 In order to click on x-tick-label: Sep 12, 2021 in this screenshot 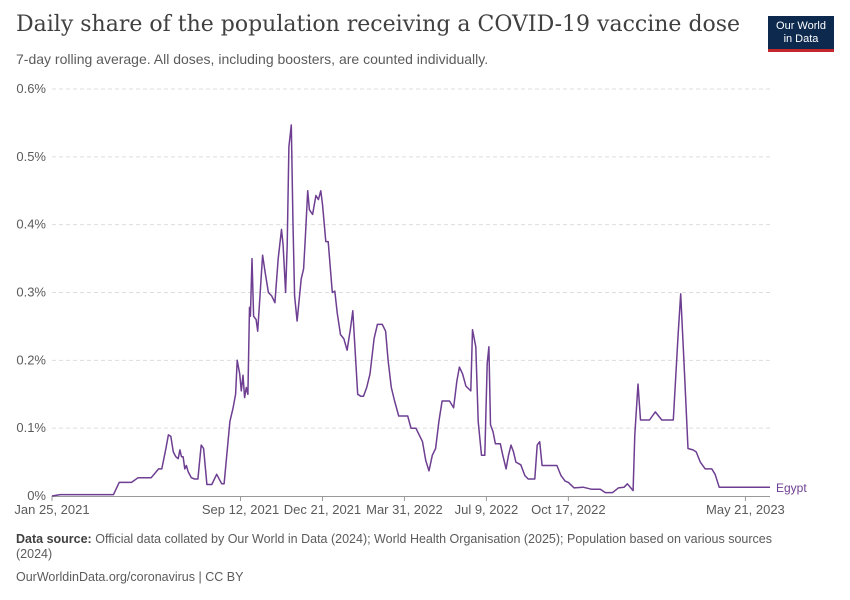, I will do `click(240, 509)`.